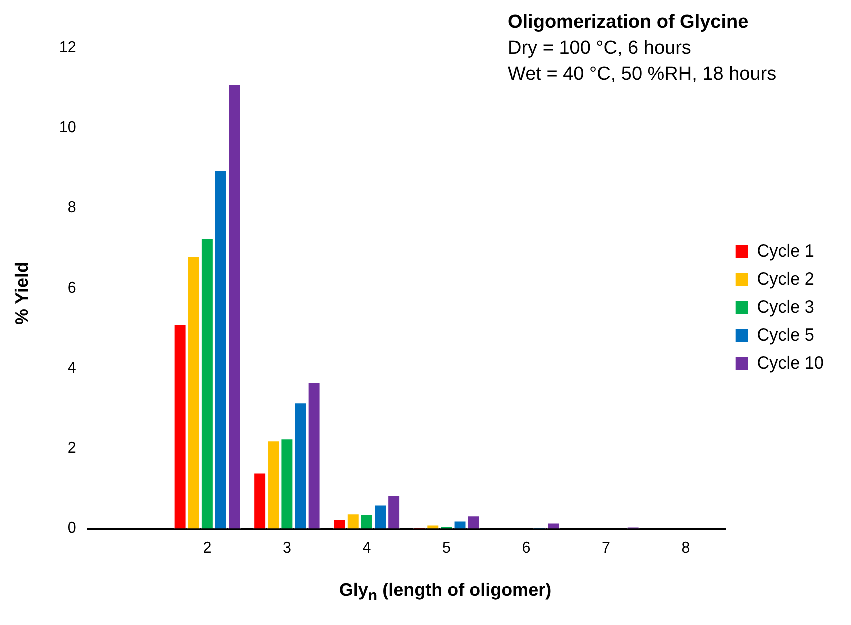 The image size is (851, 625). I want to click on x-tick-label: 8, so click(686, 548).